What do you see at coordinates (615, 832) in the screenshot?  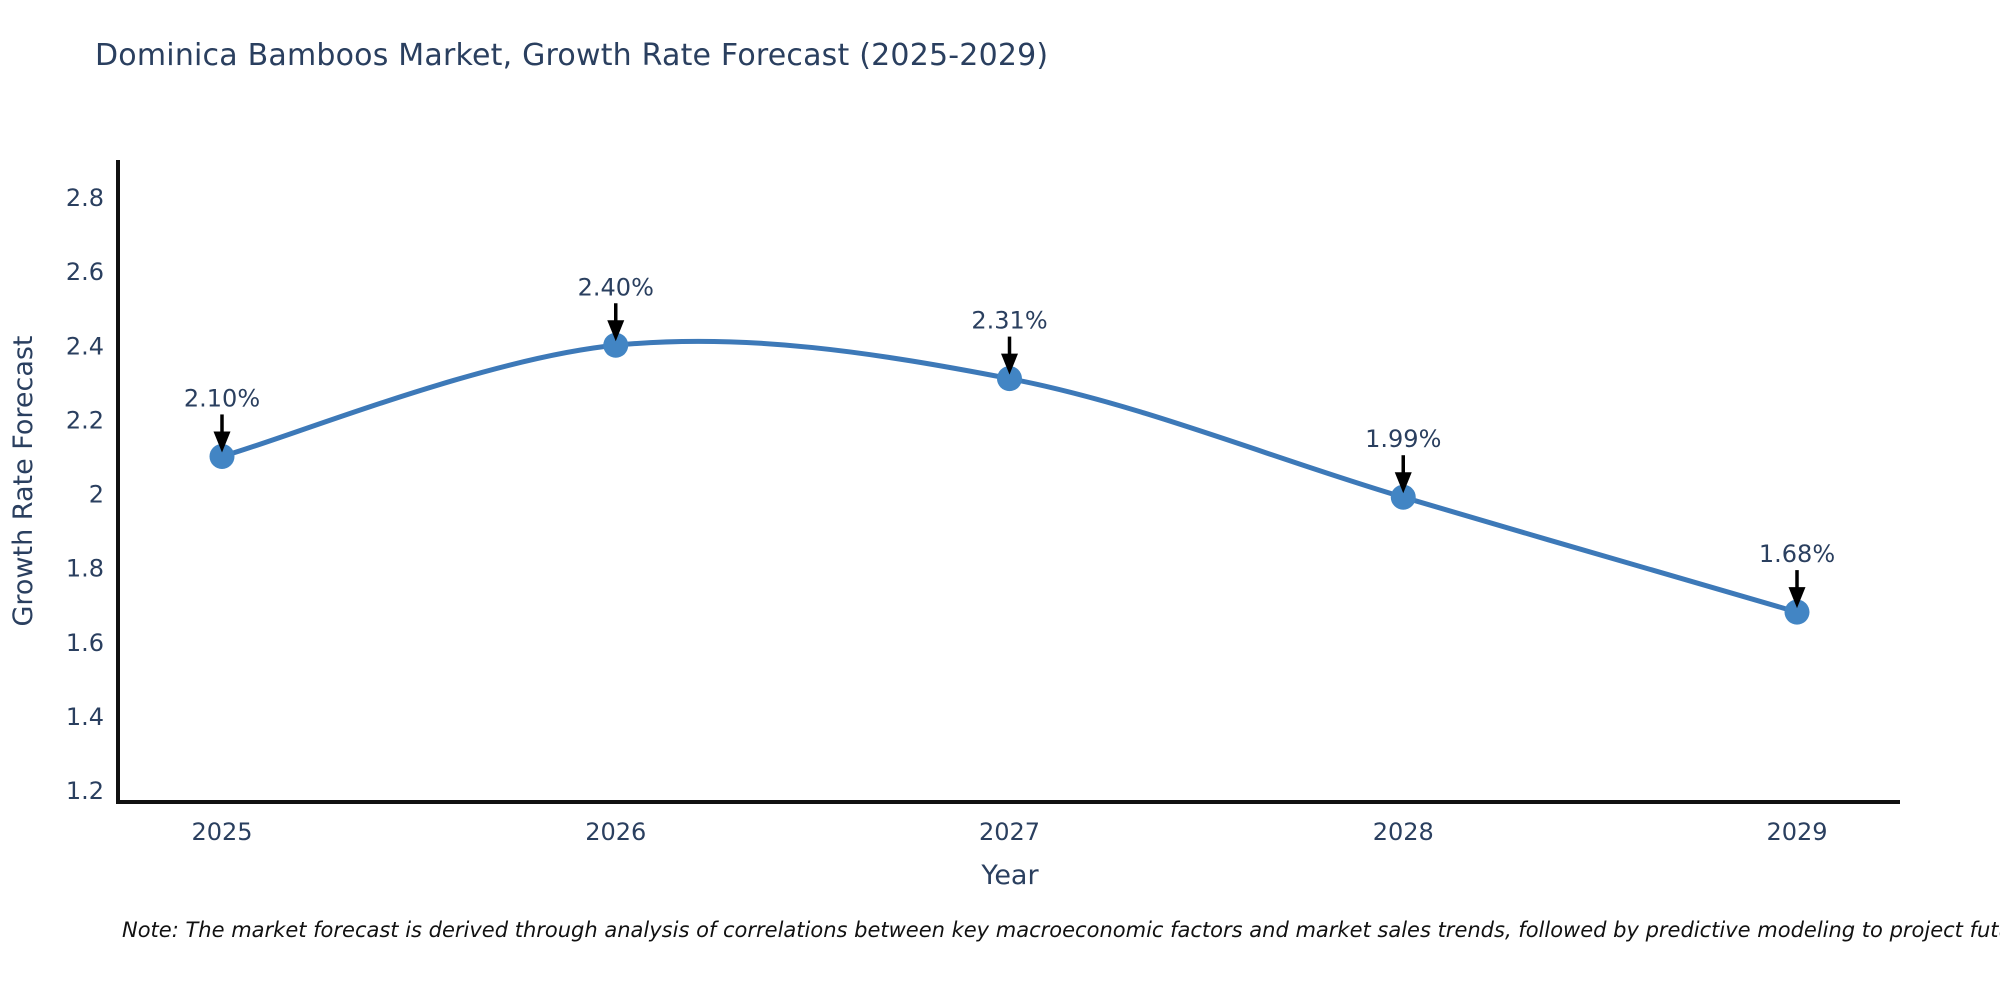 I see `x-tick-label: 2026` at bounding box center [615, 832].